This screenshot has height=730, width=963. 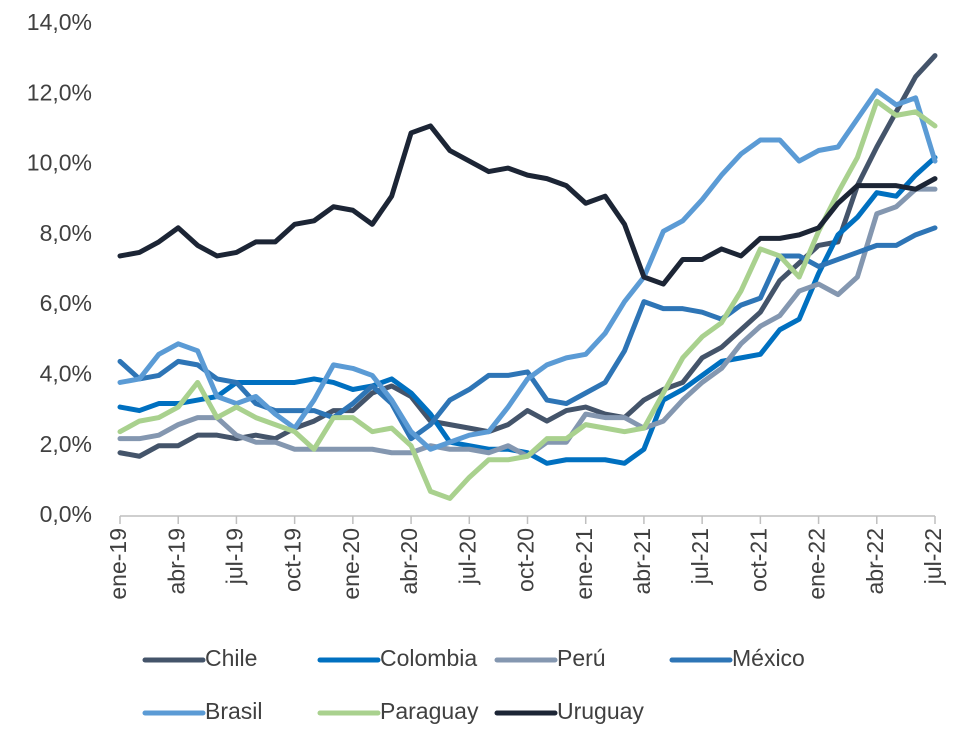 I want to click on legend-label: Brasil, so click(x=234, y=711).